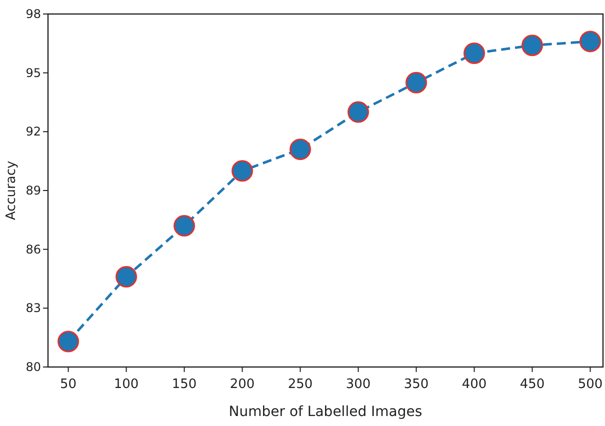 This screenshot has height=426, width=605. Describe the element at coordinates (325, 412) in the screenshot. I see `x-axis-title: Number of Labelled Images` at that location.